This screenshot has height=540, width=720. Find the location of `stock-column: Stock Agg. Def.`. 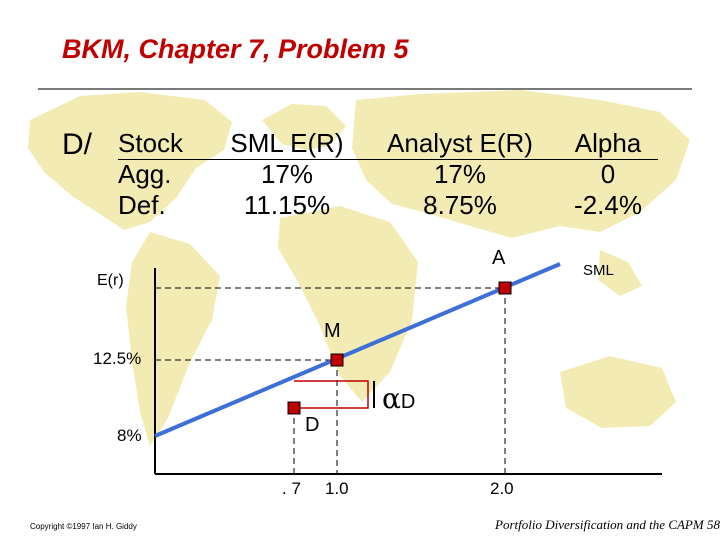

stock-column: Stock Agg. Def. is located at coordinates (150, 174).